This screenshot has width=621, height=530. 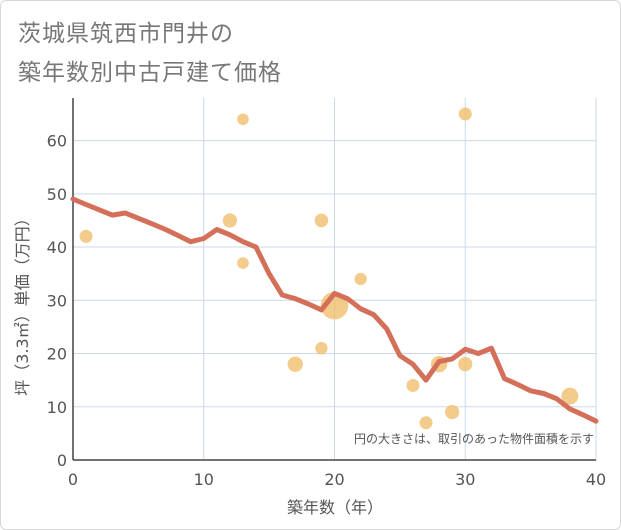 I want to click on chart-title-line2: 築年数別中古戸建て価格, so click(x=150, y=73).